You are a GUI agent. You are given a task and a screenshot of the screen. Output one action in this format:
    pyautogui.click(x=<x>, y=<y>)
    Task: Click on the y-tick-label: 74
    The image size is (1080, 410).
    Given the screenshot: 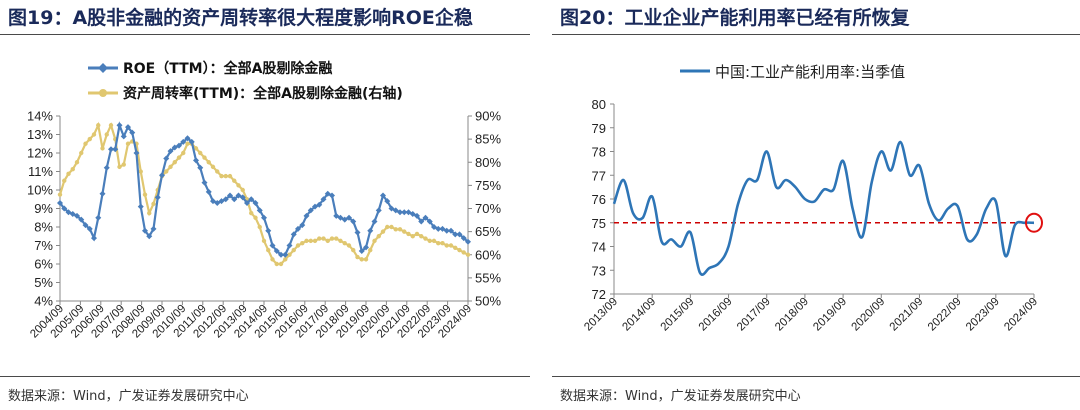 What is the action you would take?
    pyautogui.click(x=599, y=247)
    